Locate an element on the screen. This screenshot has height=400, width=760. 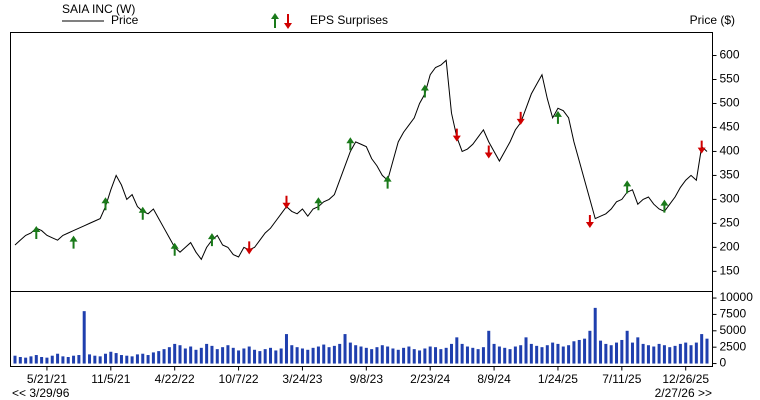
volume-tick-label: 0 is located at coordinates (723, 363).